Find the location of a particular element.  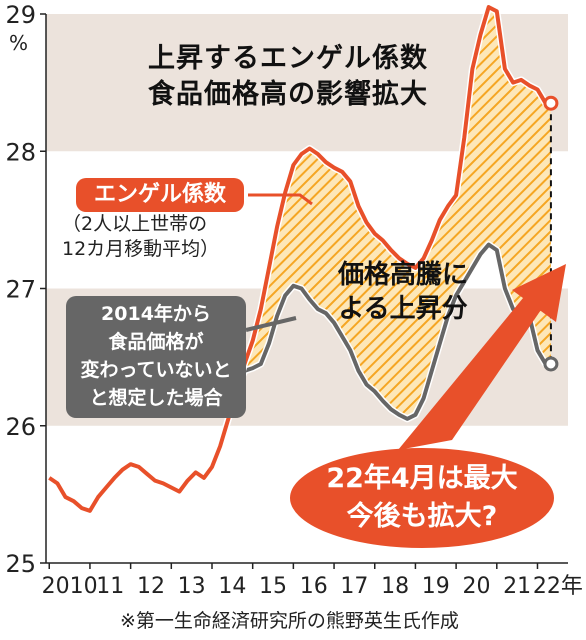

y-tick-label-0: 25 is located at coordinates (20, 564).